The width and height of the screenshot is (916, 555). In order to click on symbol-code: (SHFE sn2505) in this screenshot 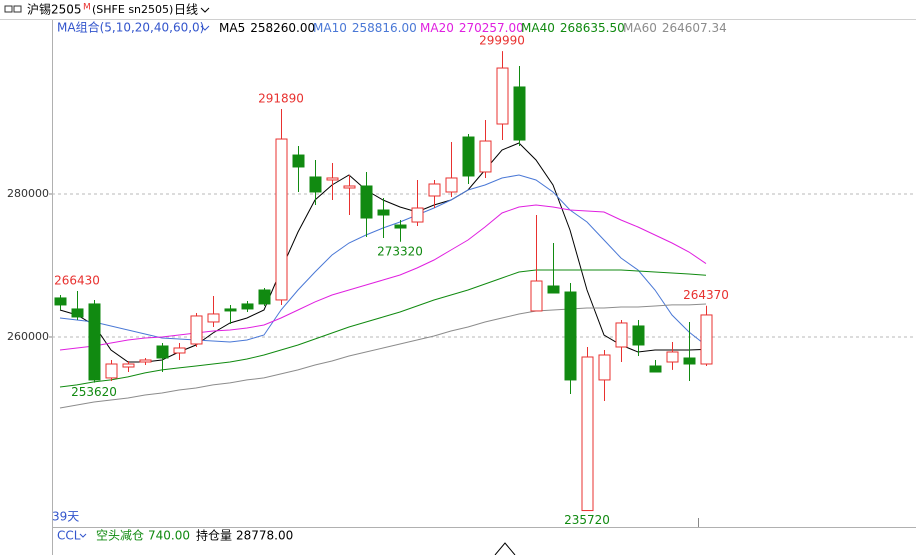, I will do `click(132, 9)`.